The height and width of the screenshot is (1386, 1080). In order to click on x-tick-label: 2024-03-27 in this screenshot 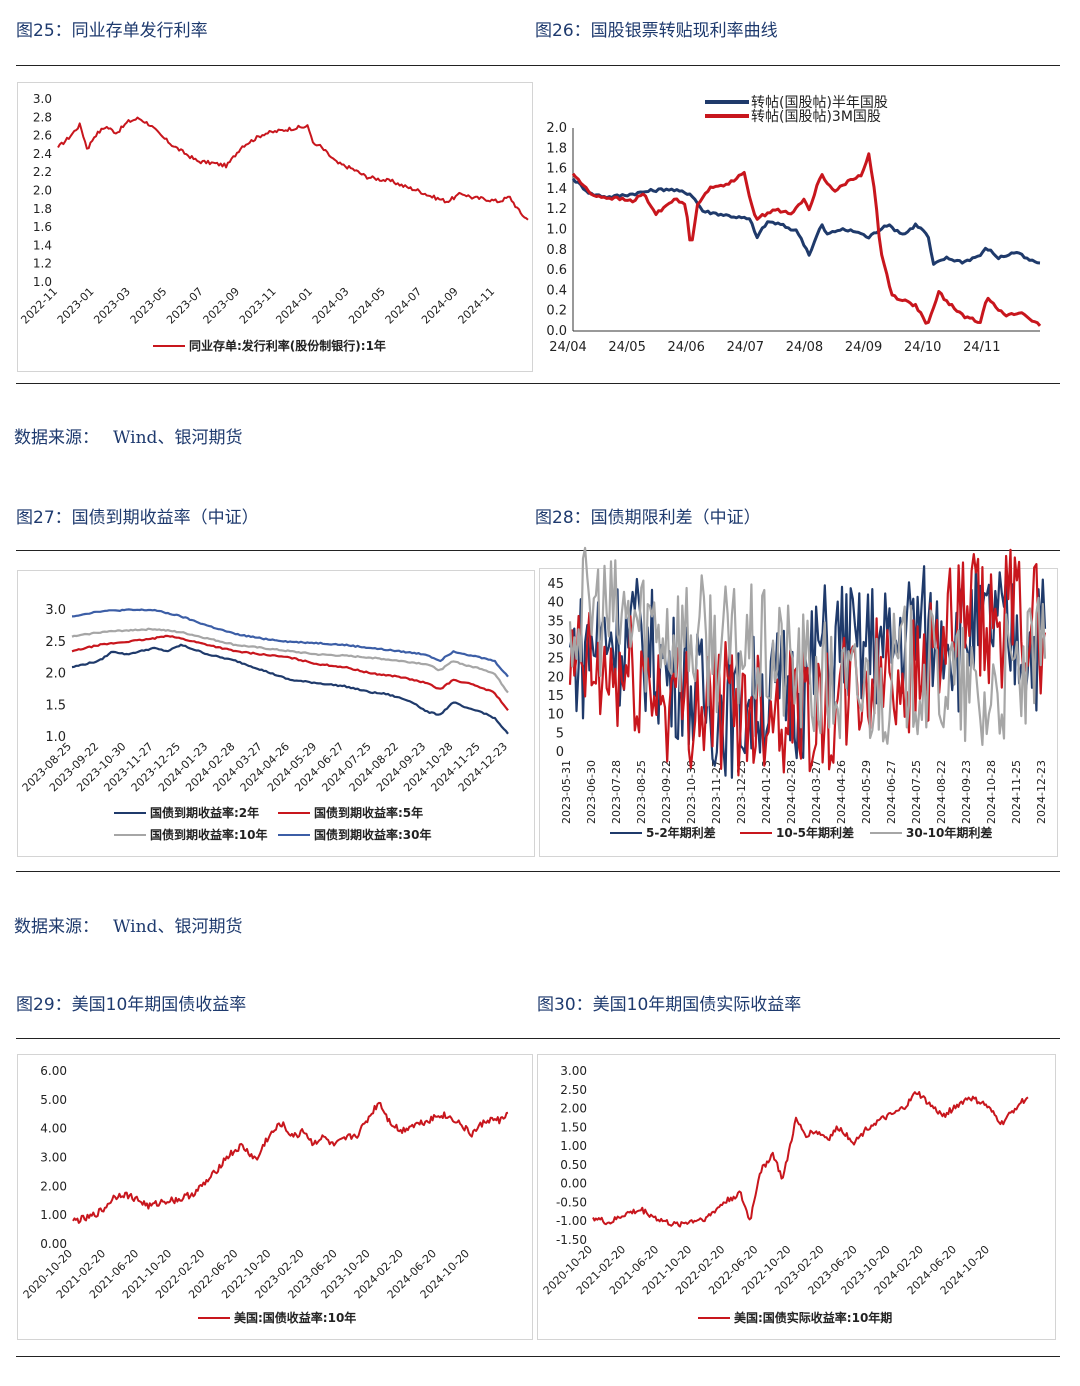, I will do `click(816, 792)`.